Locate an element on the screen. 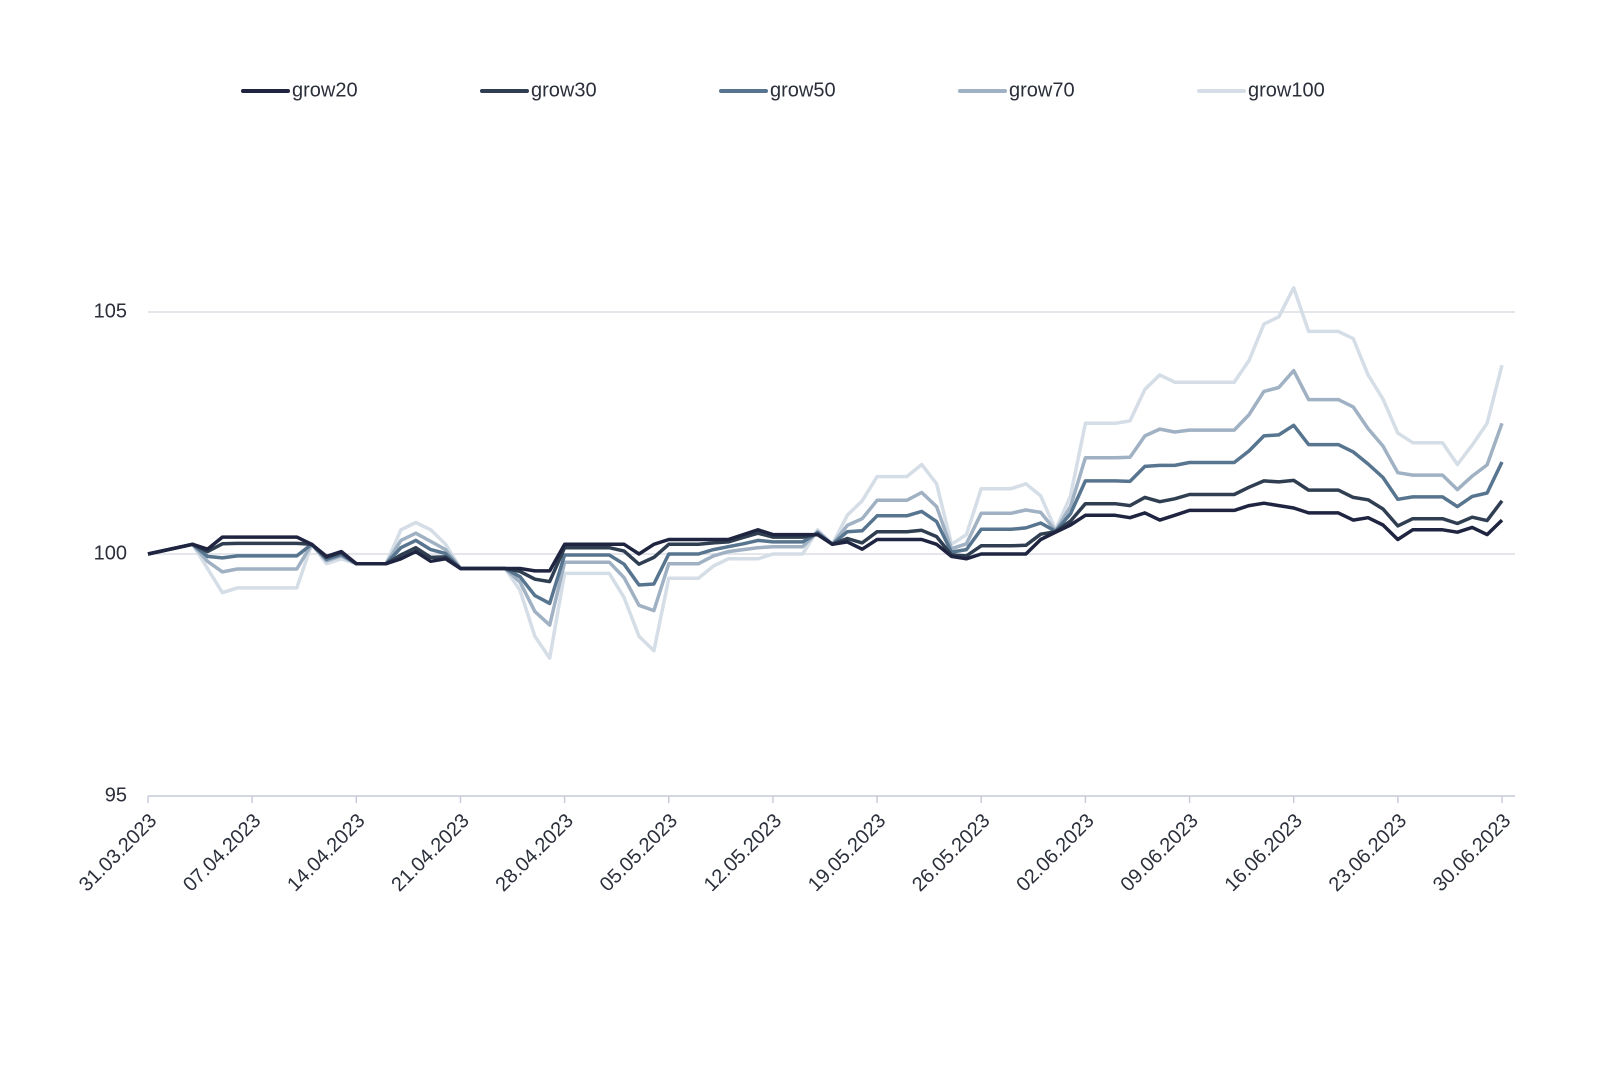 Image resolution: width=1600 pixels, height=1074 pixels. x-tick-label: 30.06.2023 is located at coordinates (1472, 853).